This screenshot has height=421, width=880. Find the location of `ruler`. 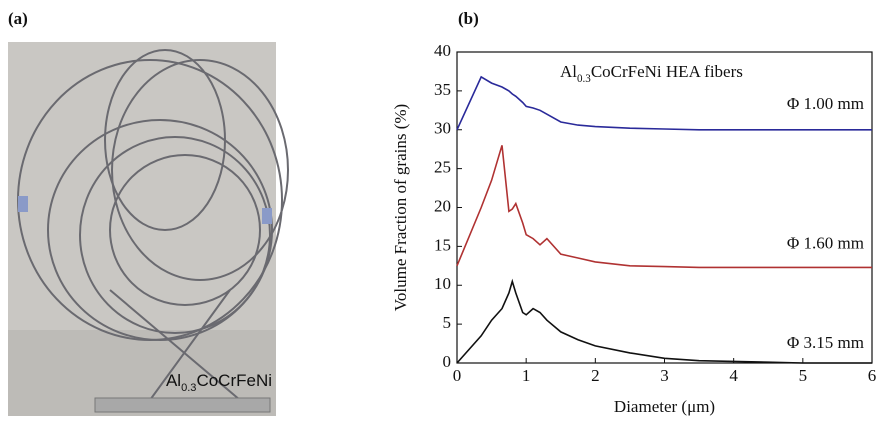

ruler is located at coordinates (182, 405).